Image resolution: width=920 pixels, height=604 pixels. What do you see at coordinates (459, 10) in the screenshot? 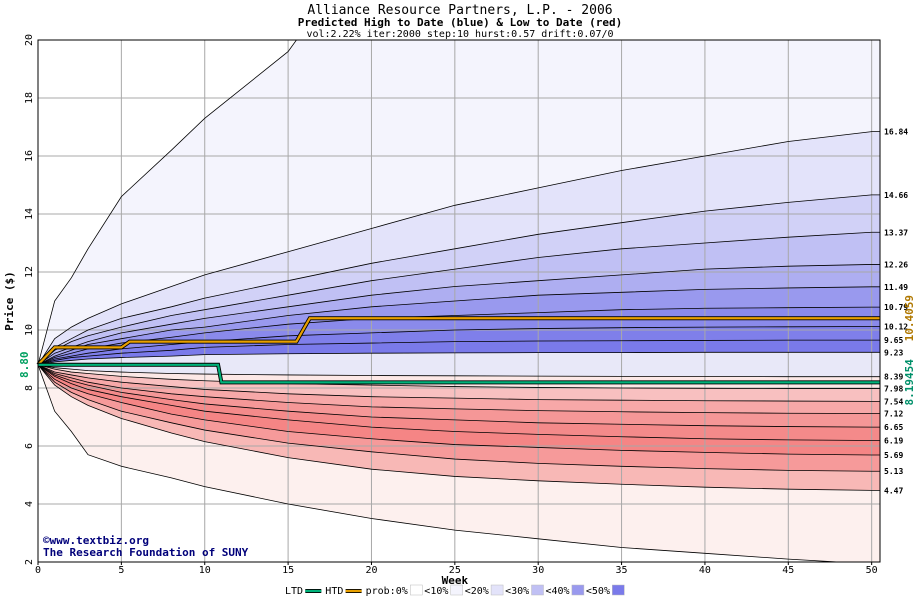
I see `chart-title: Alliance Resource Partners, L.P. - 2006` at bounding box center [459, 10].